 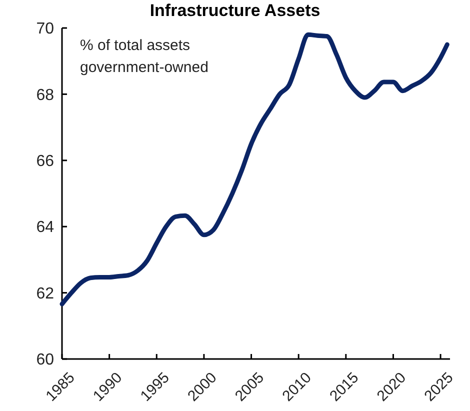 What do you see at coordinates (45, 29) in the screenshot?
I see `y-tick-label: 70` at bounding box center [45, 29].